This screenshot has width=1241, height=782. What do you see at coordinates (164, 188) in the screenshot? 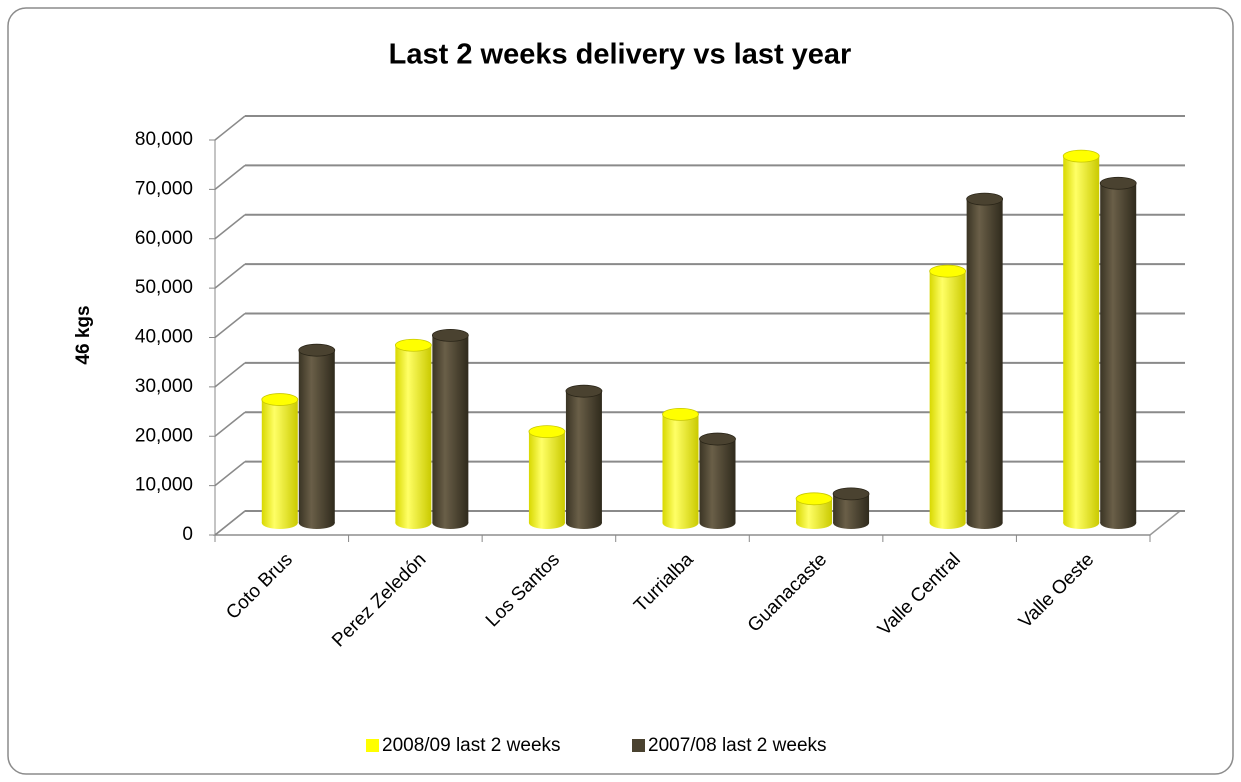
I see `y-tick-label: 70,000` at bounding box center [164, 188].